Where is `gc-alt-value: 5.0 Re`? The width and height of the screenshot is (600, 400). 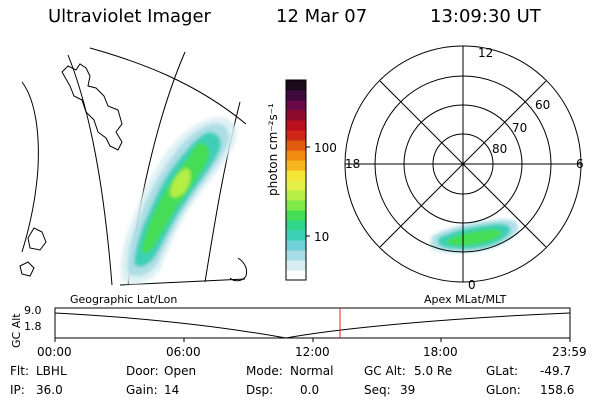 gc-alt-value: 5.0 Re is located at coordinates (433, 371).